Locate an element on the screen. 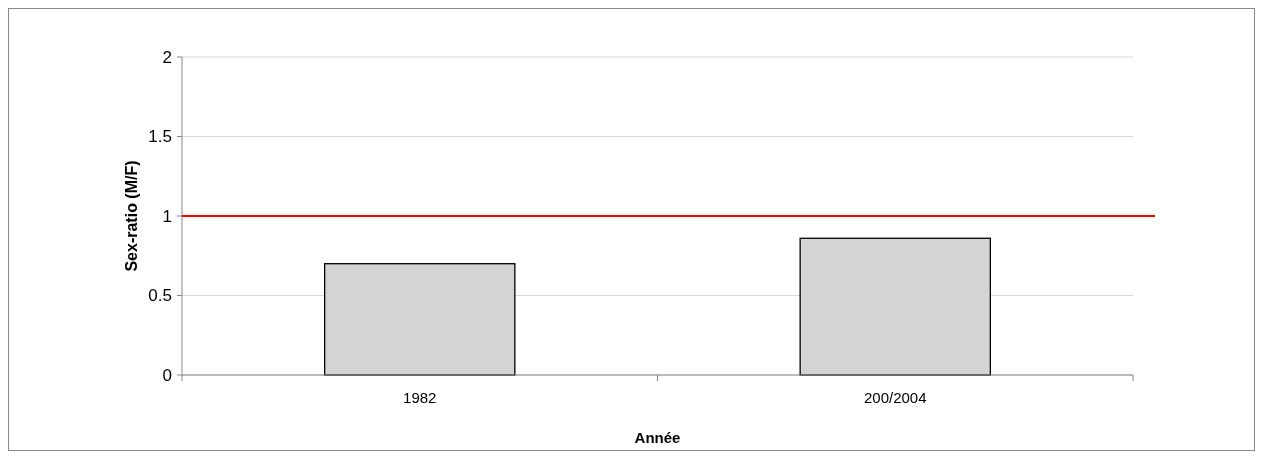  x-tick-label: 1982 is located at coordinates (420, 397).